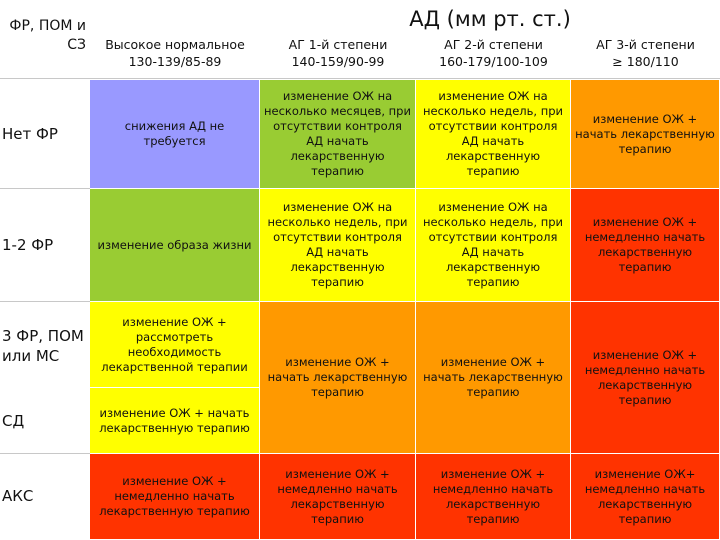  What do you see at coordinates (493, 61) in the screenshot?
I see `column-header-range: 160-179/100-109` at bounding box center [493, 61].